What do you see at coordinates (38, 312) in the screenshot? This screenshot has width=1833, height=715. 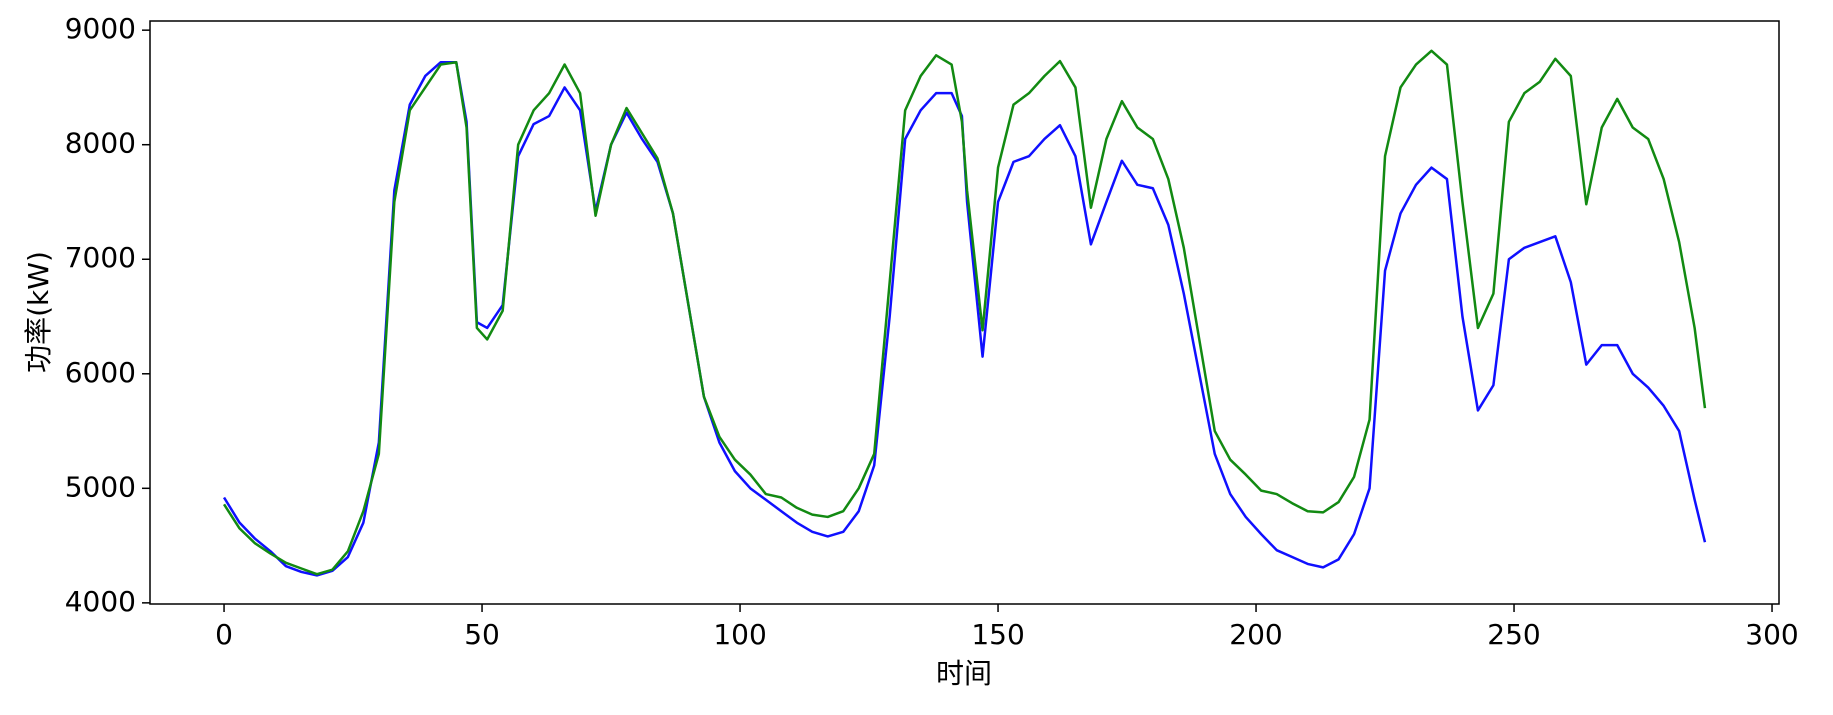 I see `y-axis-label: 功率(kW)` at bounding box center [38, 312].